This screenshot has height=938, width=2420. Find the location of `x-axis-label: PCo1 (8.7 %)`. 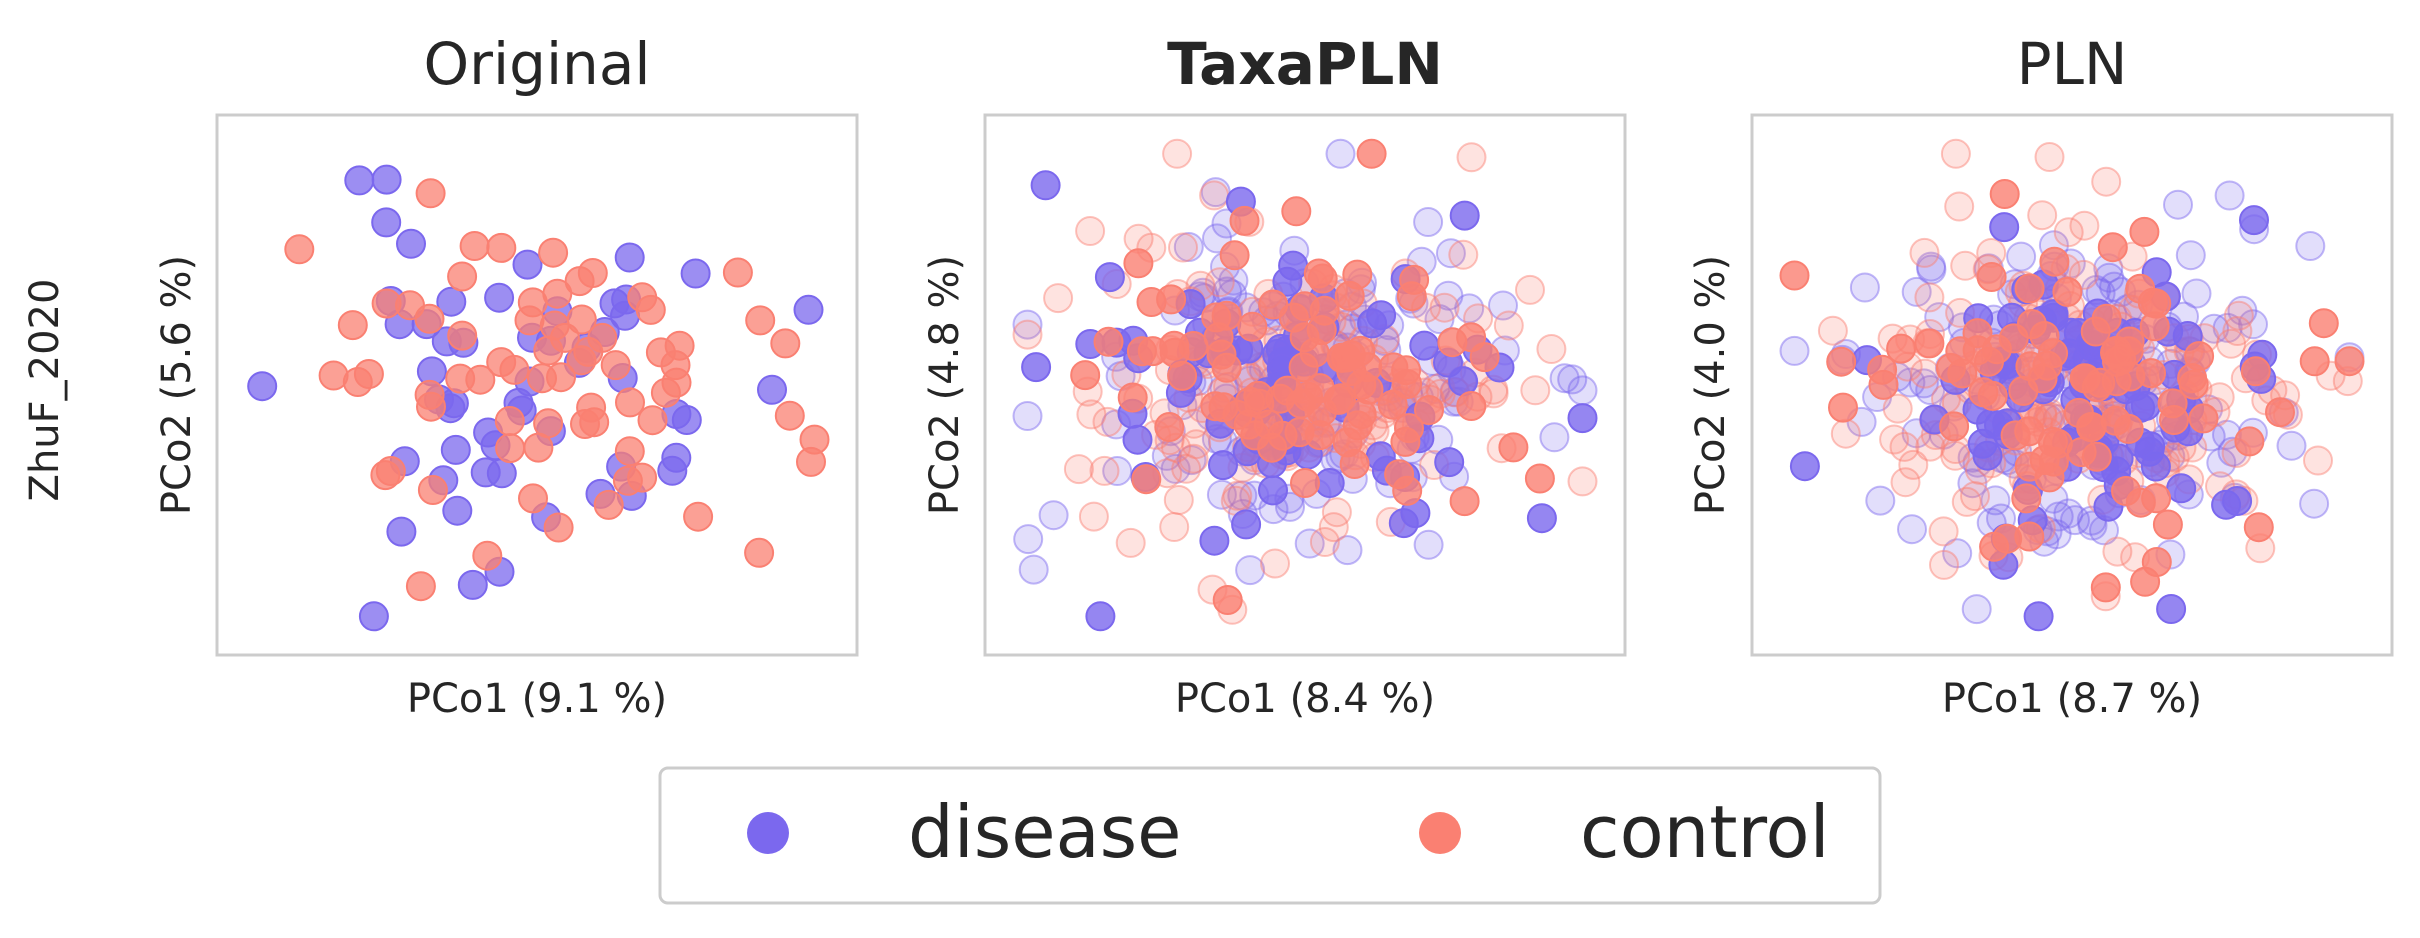

x-axis-label: PCo1 (8.7 %) is located at coordinates (2072, 699).